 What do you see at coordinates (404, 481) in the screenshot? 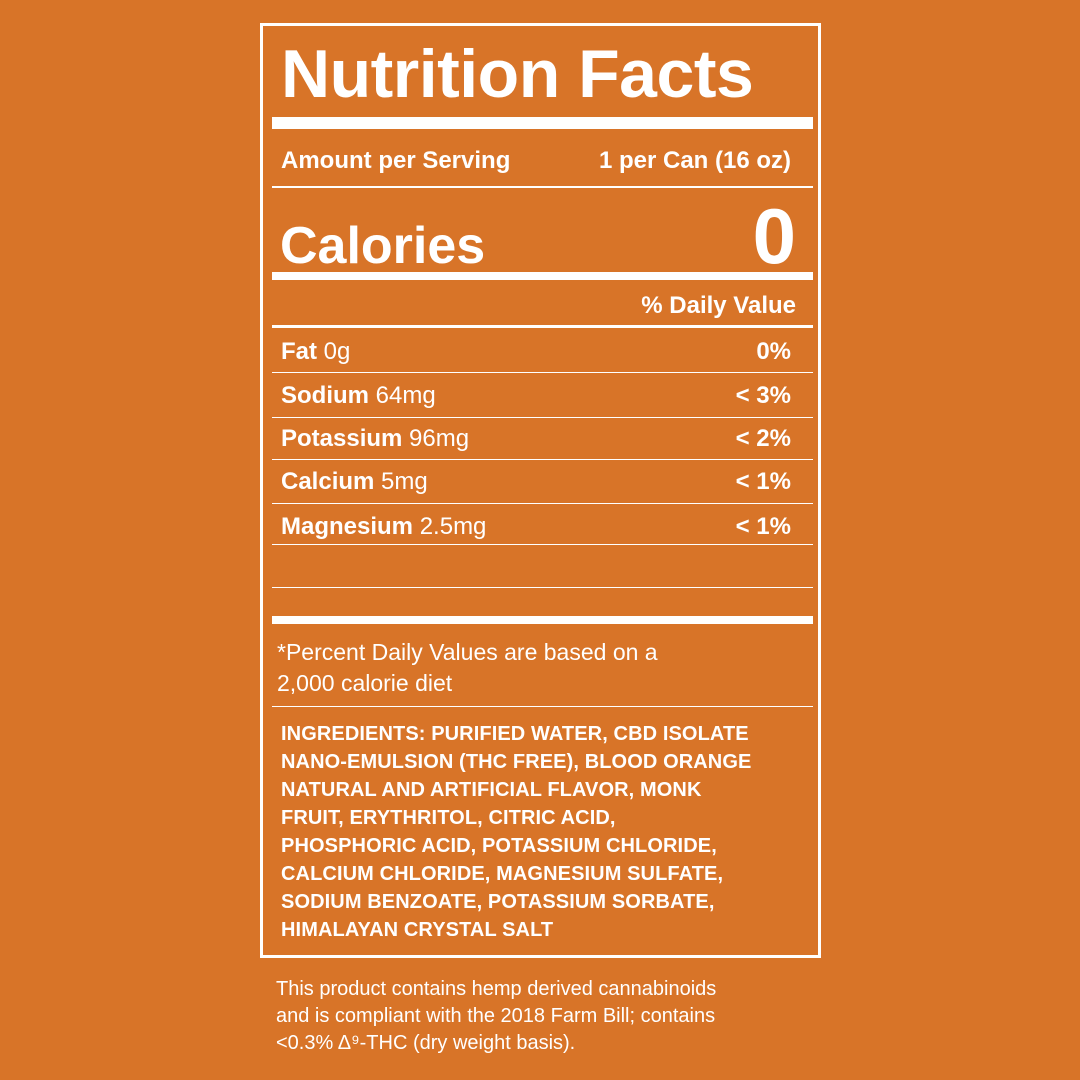
I see `nutrient-amount: 5mg` at bounding box center [404, 481].